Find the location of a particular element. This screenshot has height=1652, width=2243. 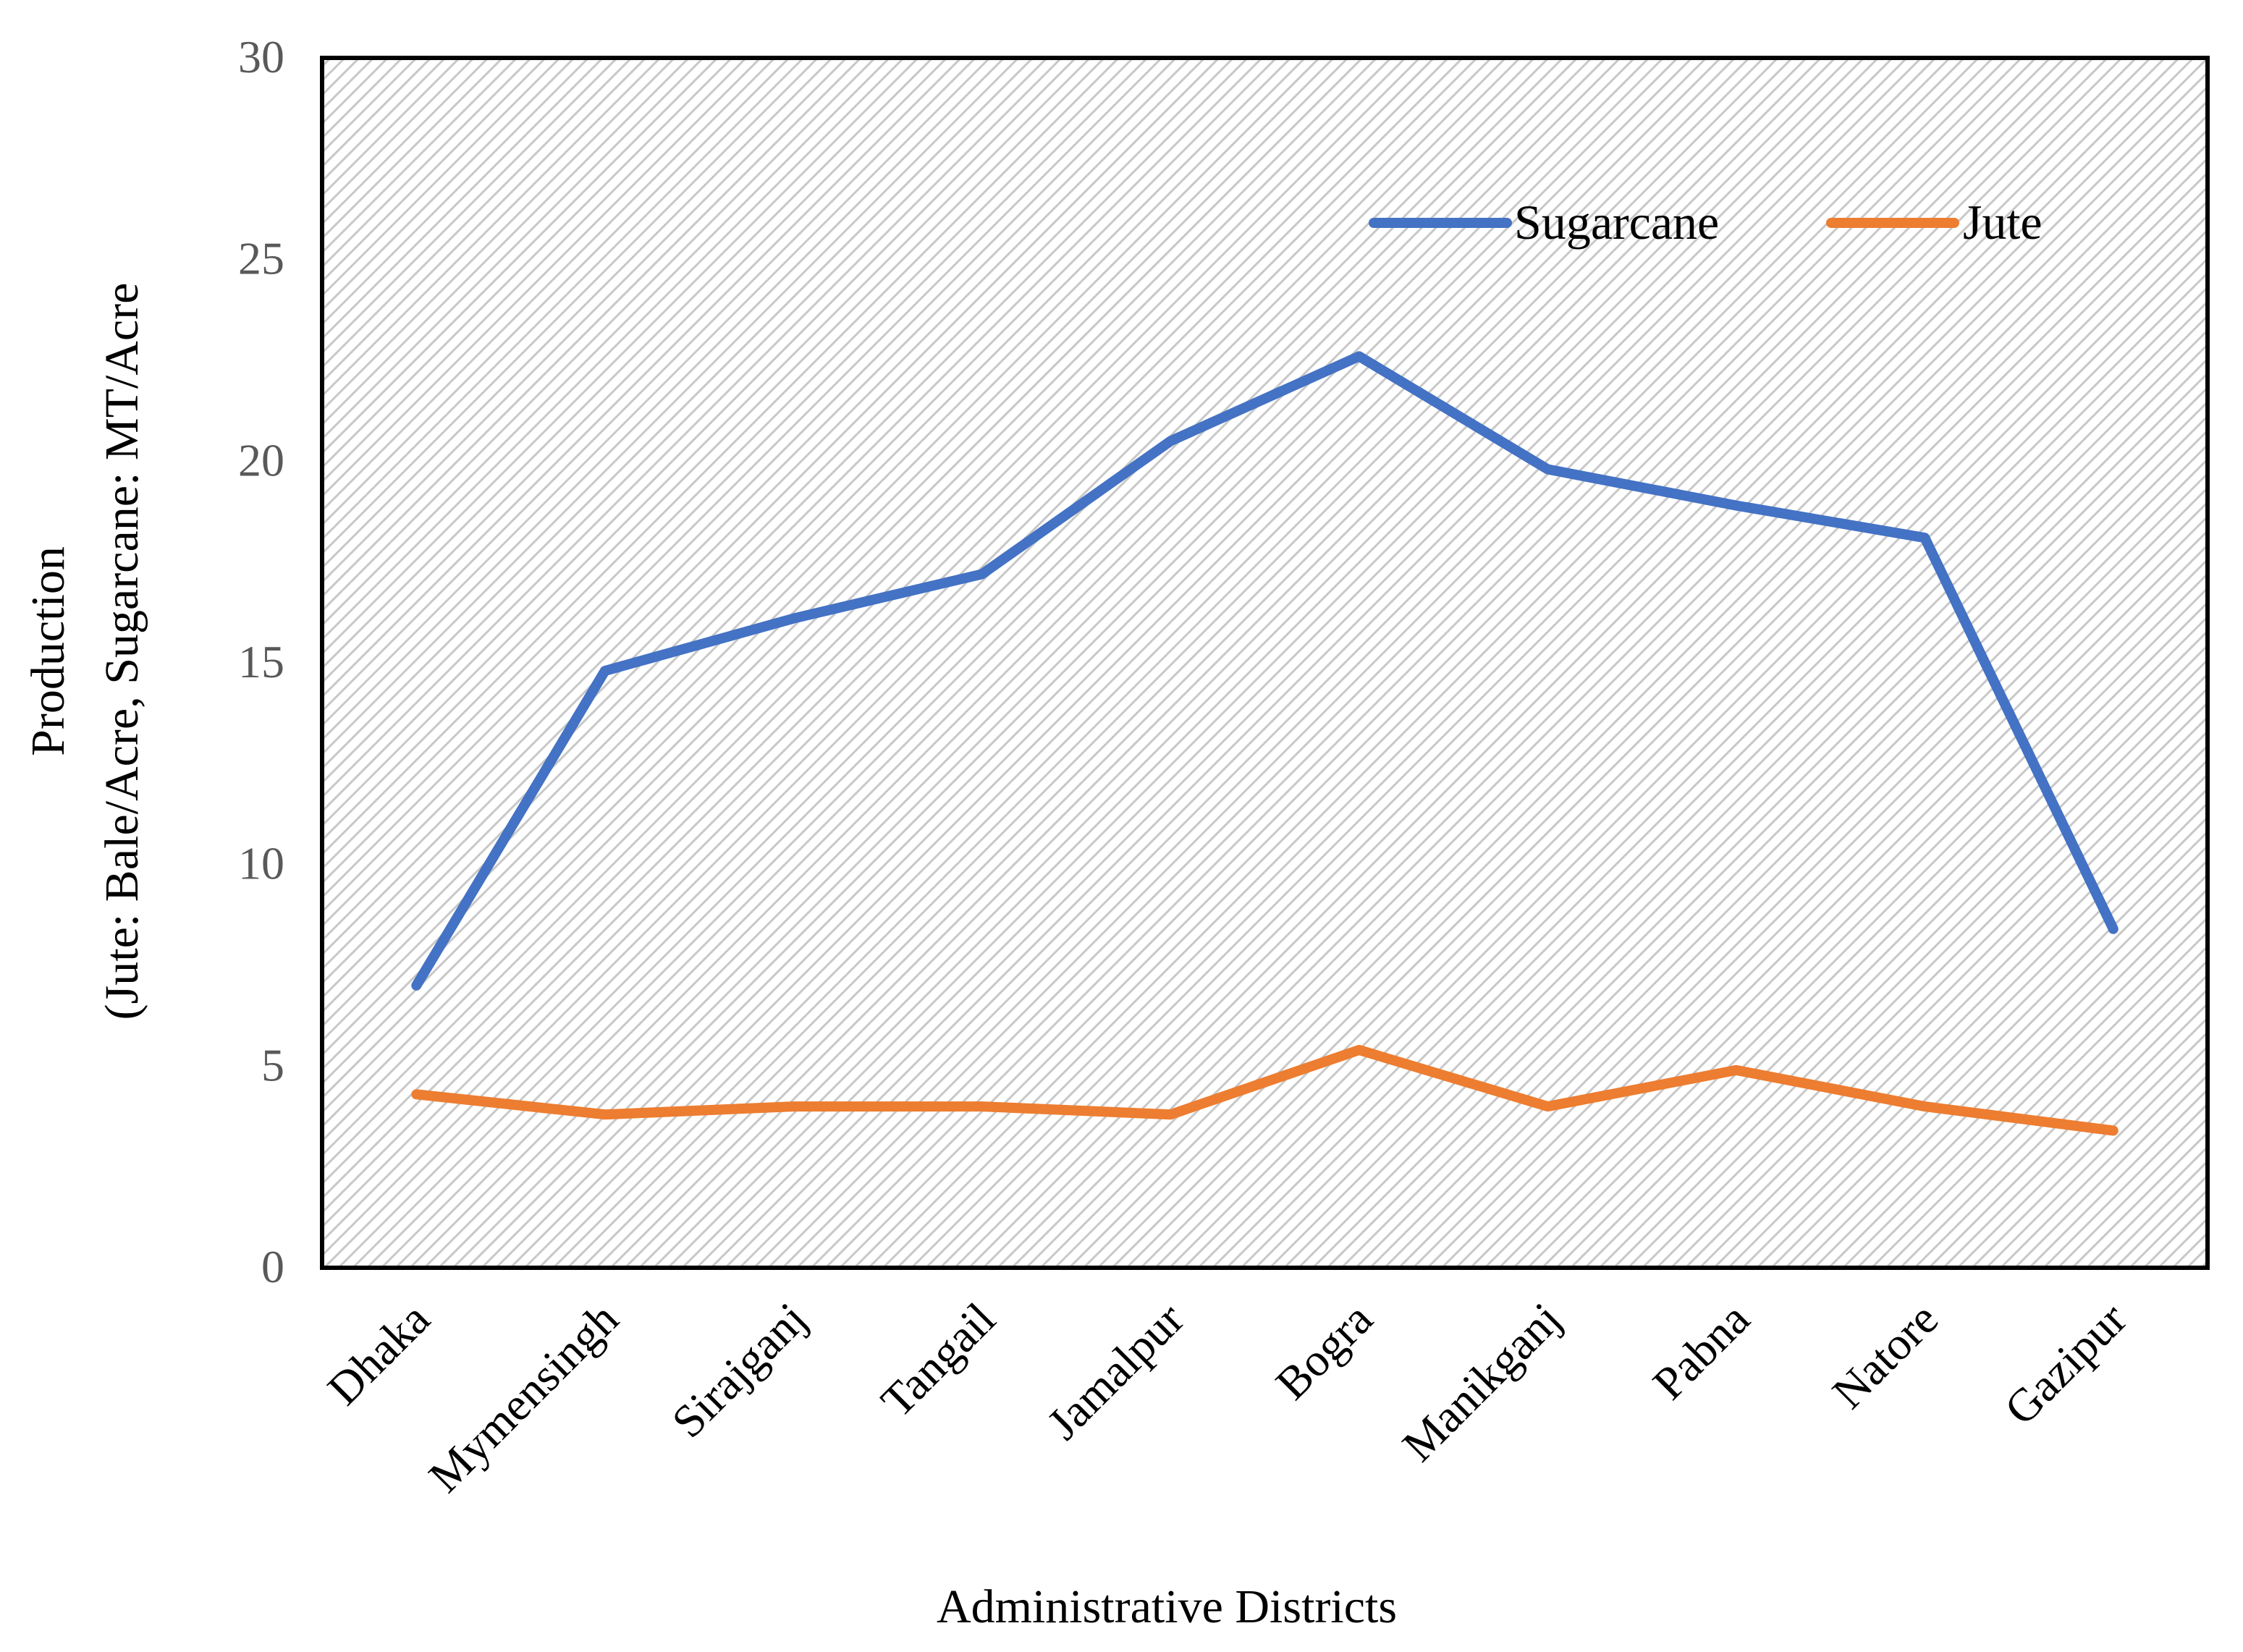

y-axis-ticks: 0 5 10 15 20 25 30 is located at coordinates (261, 661).